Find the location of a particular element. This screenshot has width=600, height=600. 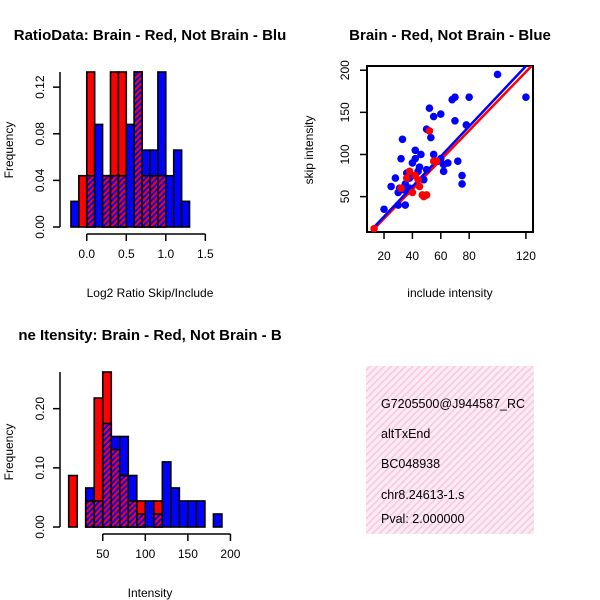

ratio-histogram-bars is located at coordinates (130, 149).